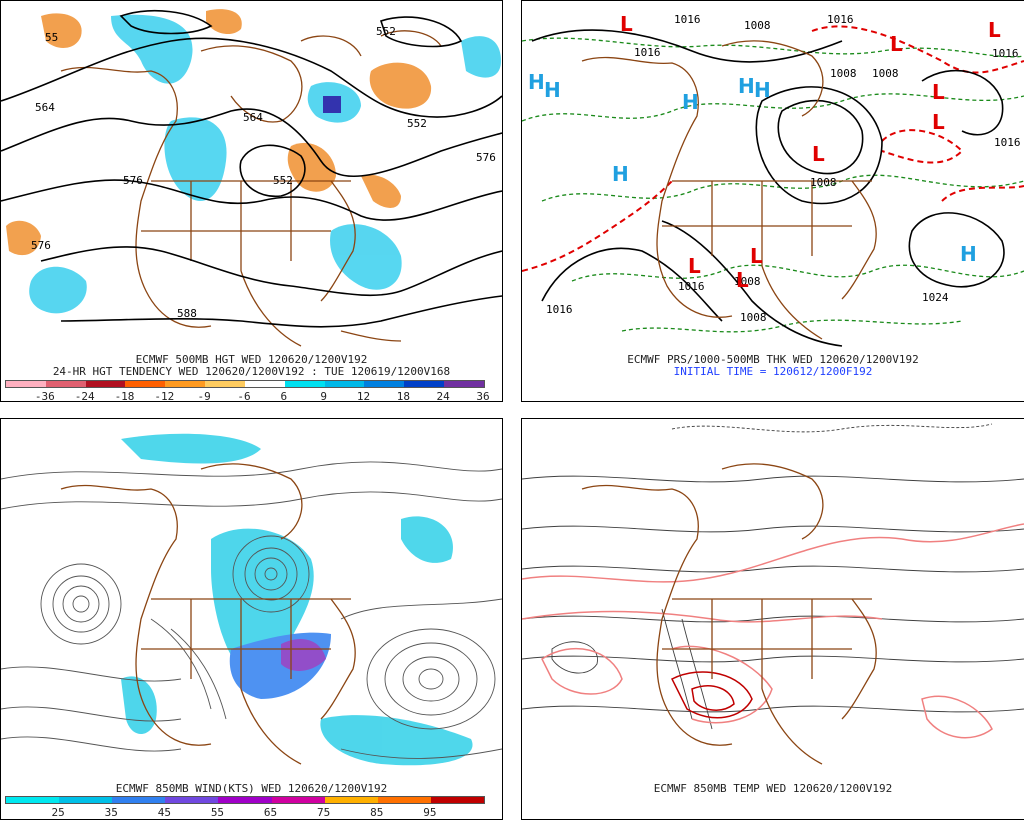 This screenshot has height=820, width=1024. Describe the element at coordinates (377, 812) in the screenshot. I see `colorbar-label: 85` at that location.